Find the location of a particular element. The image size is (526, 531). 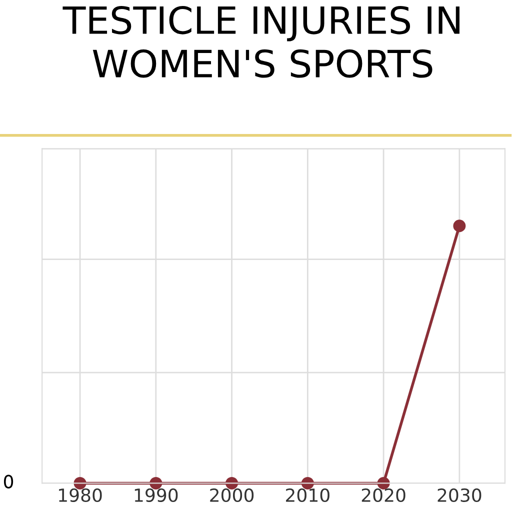

x-tick-label: 2000 is located at coordinates (232, 495).